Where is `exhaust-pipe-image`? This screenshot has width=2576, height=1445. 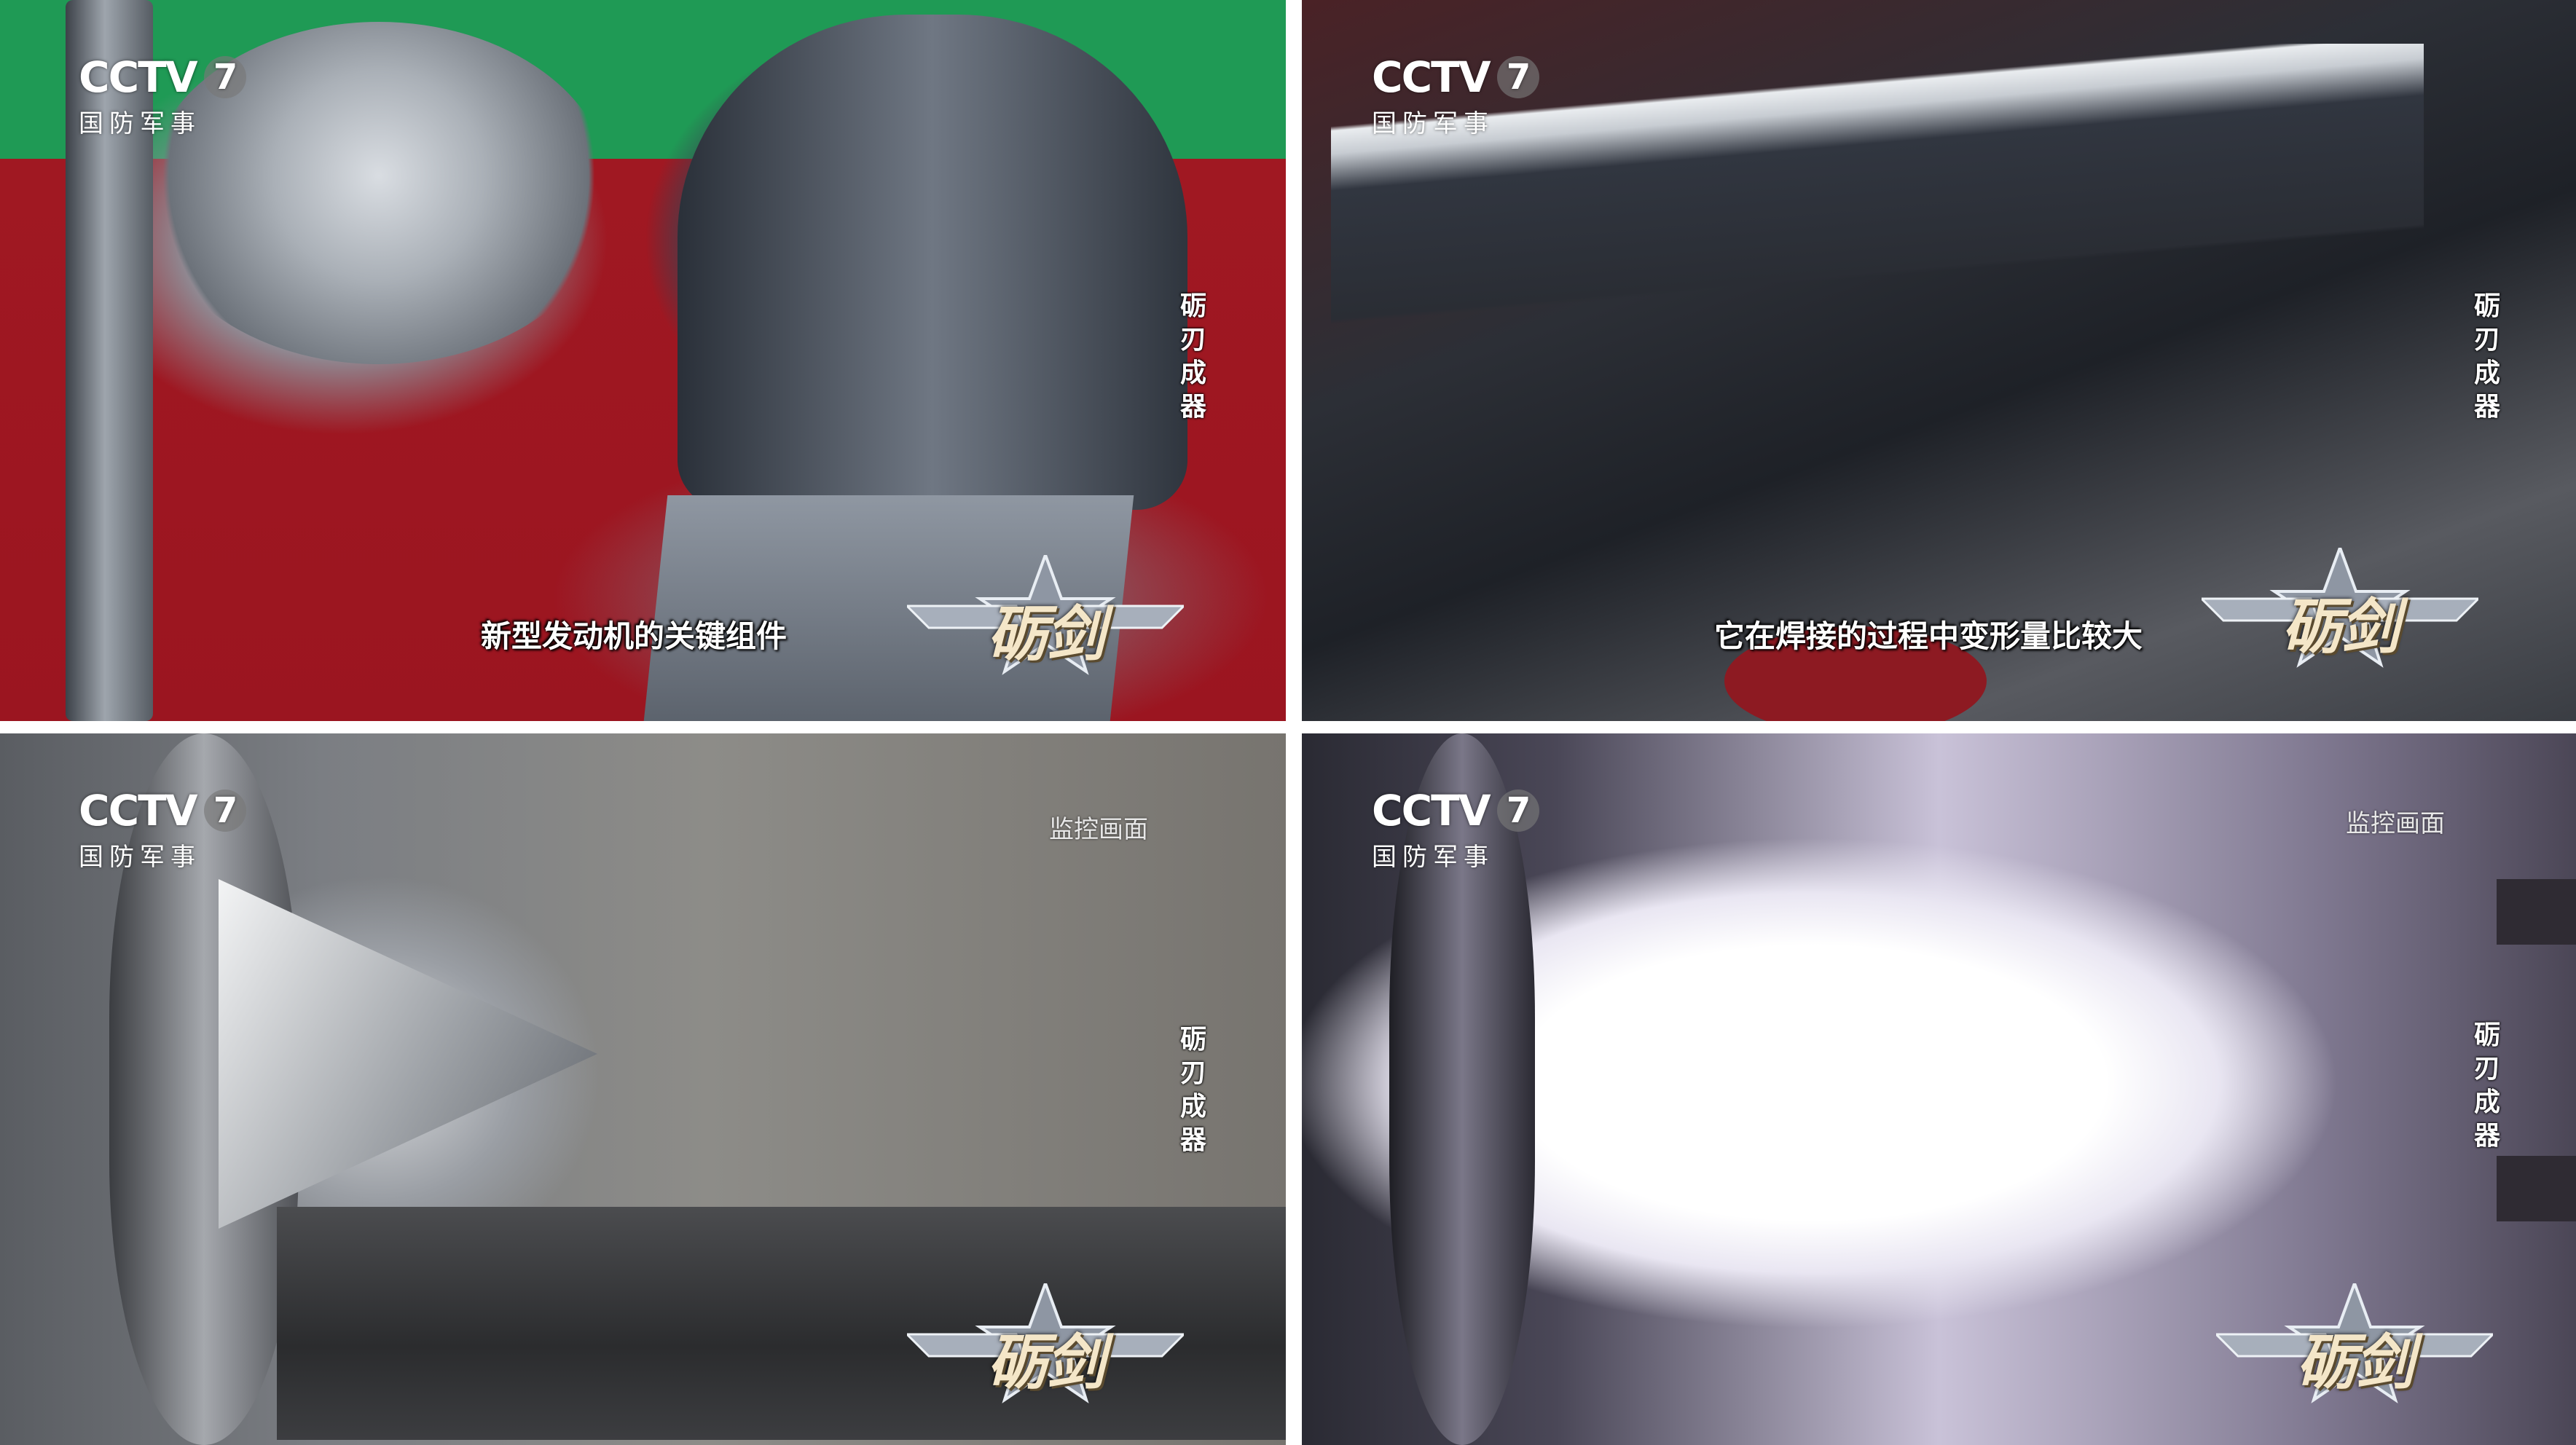 exhaust-pipe-image is located at coordinates (781, 1323).